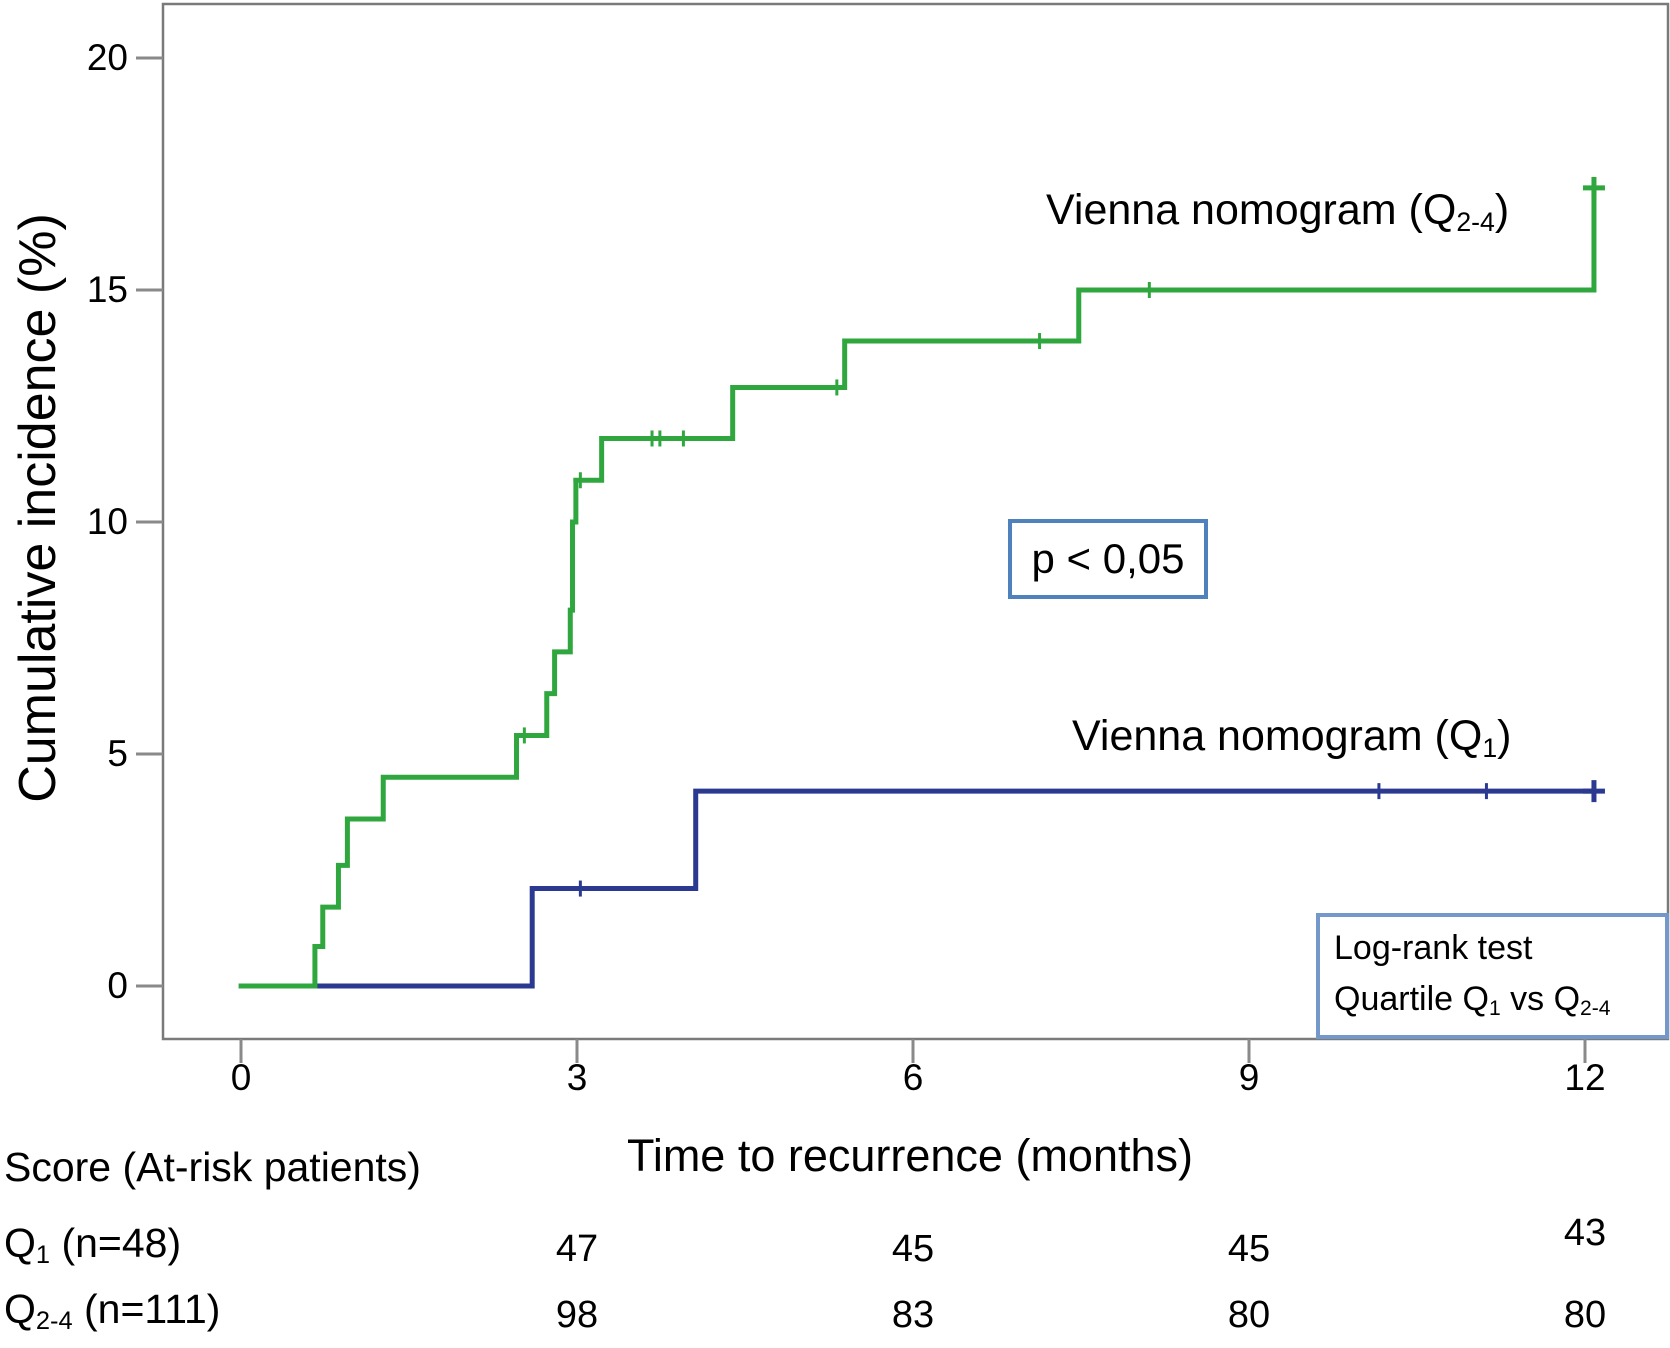 The image size is (1670, 1348). I want to click on at-risk-value-q1-m6: 45, so click(913, 1249).